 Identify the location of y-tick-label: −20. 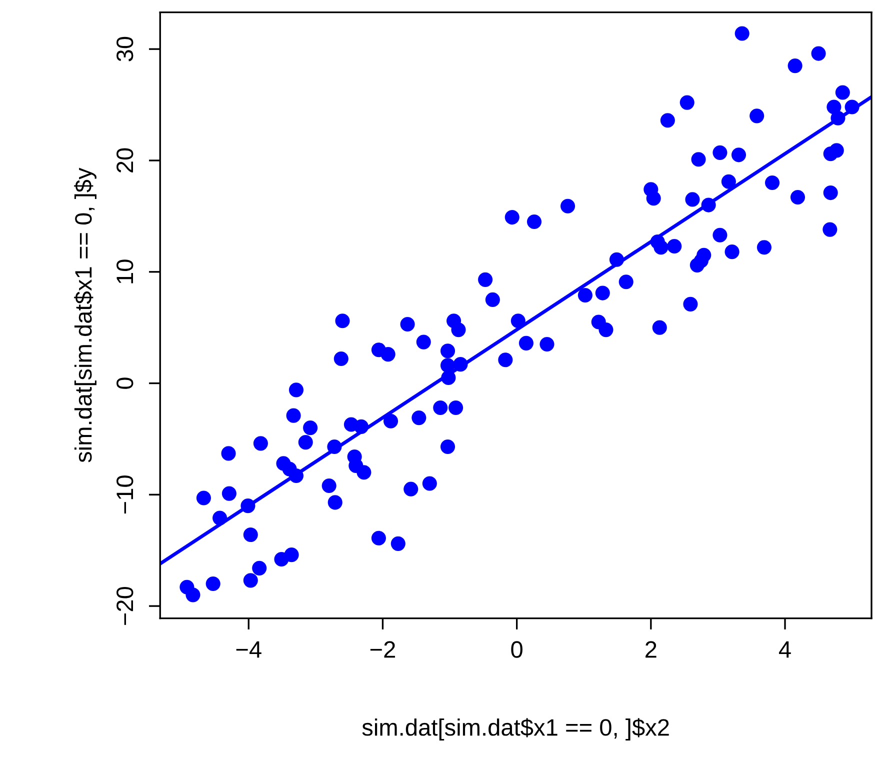
(125, 605).